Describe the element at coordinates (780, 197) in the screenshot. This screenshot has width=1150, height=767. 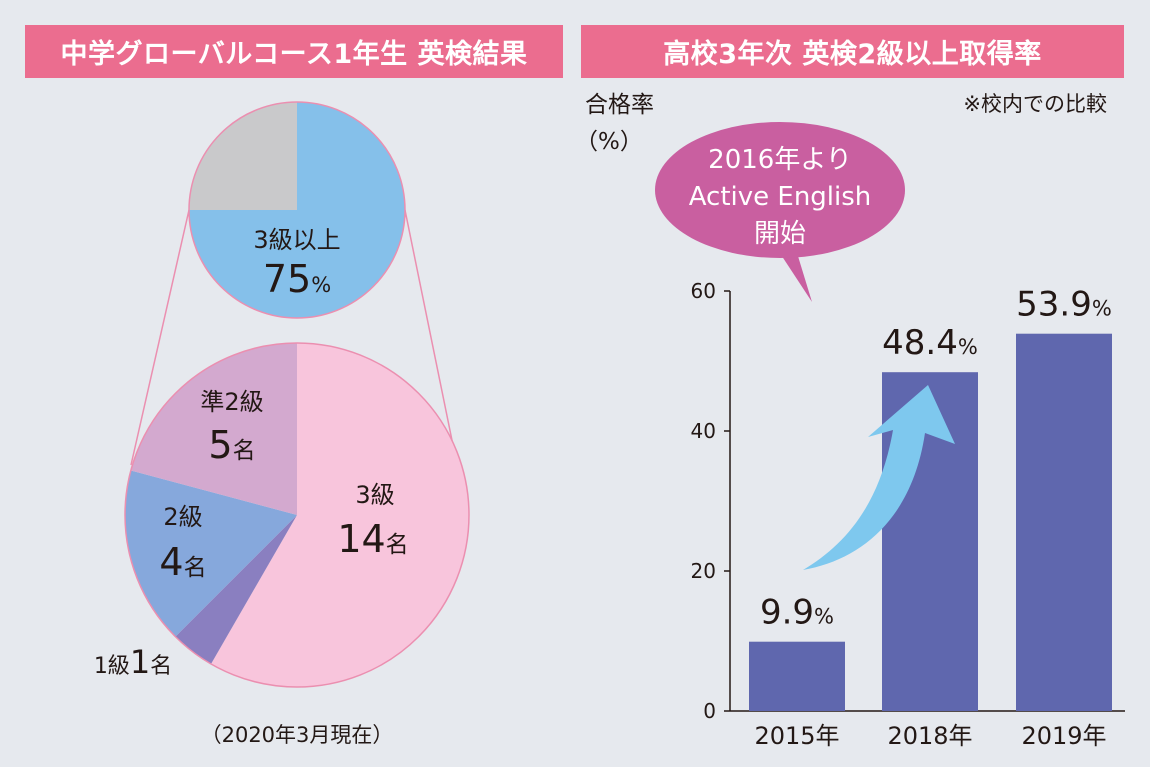
I see `callout-line-2: Active English` at that location.